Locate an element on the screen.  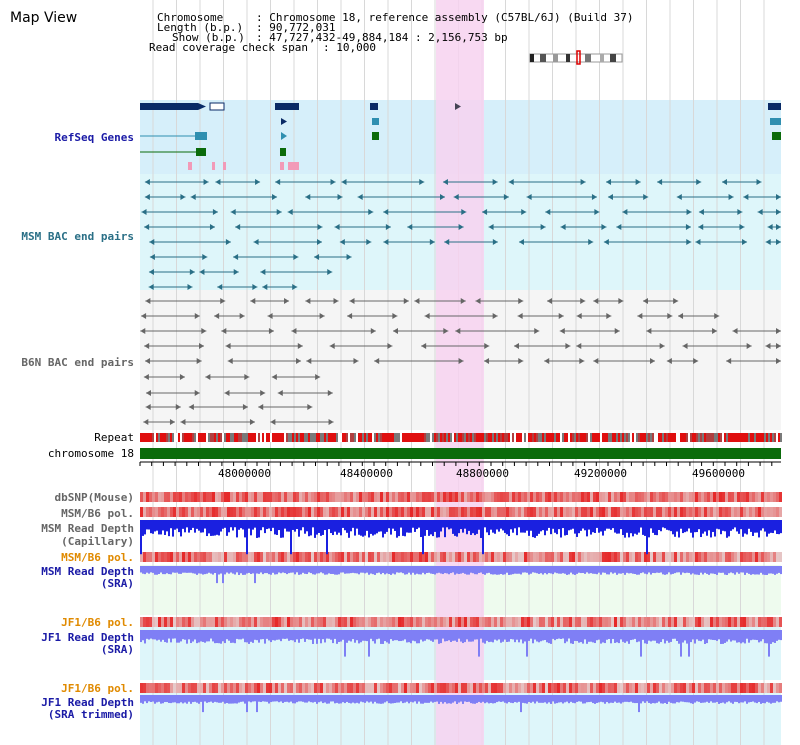
track-label-msm-b6-pol-2: MSM/B6 pol. is located at coordinates (97, 557).